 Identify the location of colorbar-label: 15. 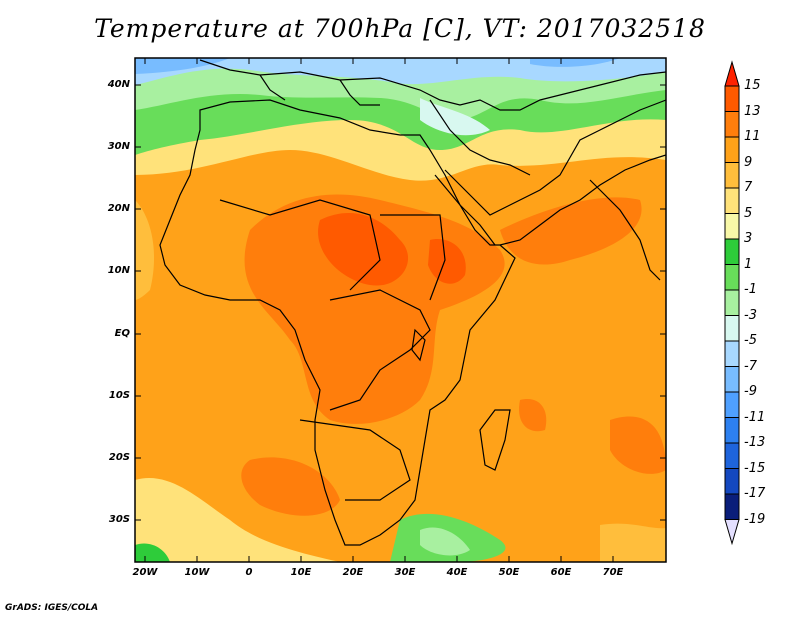
(752, 85).